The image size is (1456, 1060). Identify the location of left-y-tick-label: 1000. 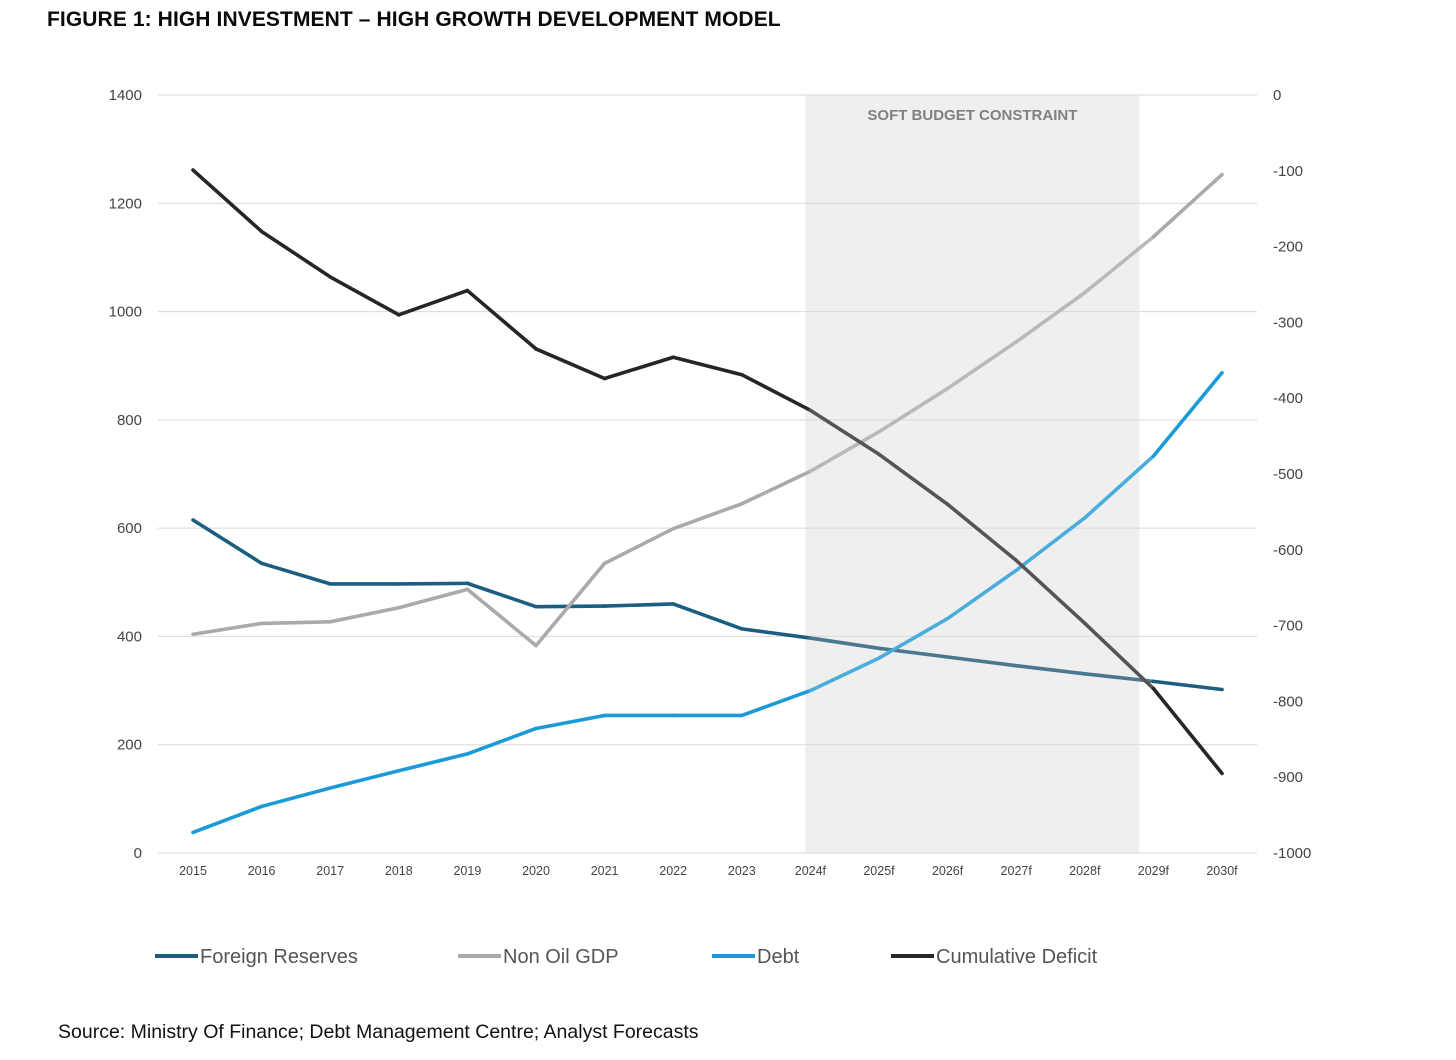
(125, 312).